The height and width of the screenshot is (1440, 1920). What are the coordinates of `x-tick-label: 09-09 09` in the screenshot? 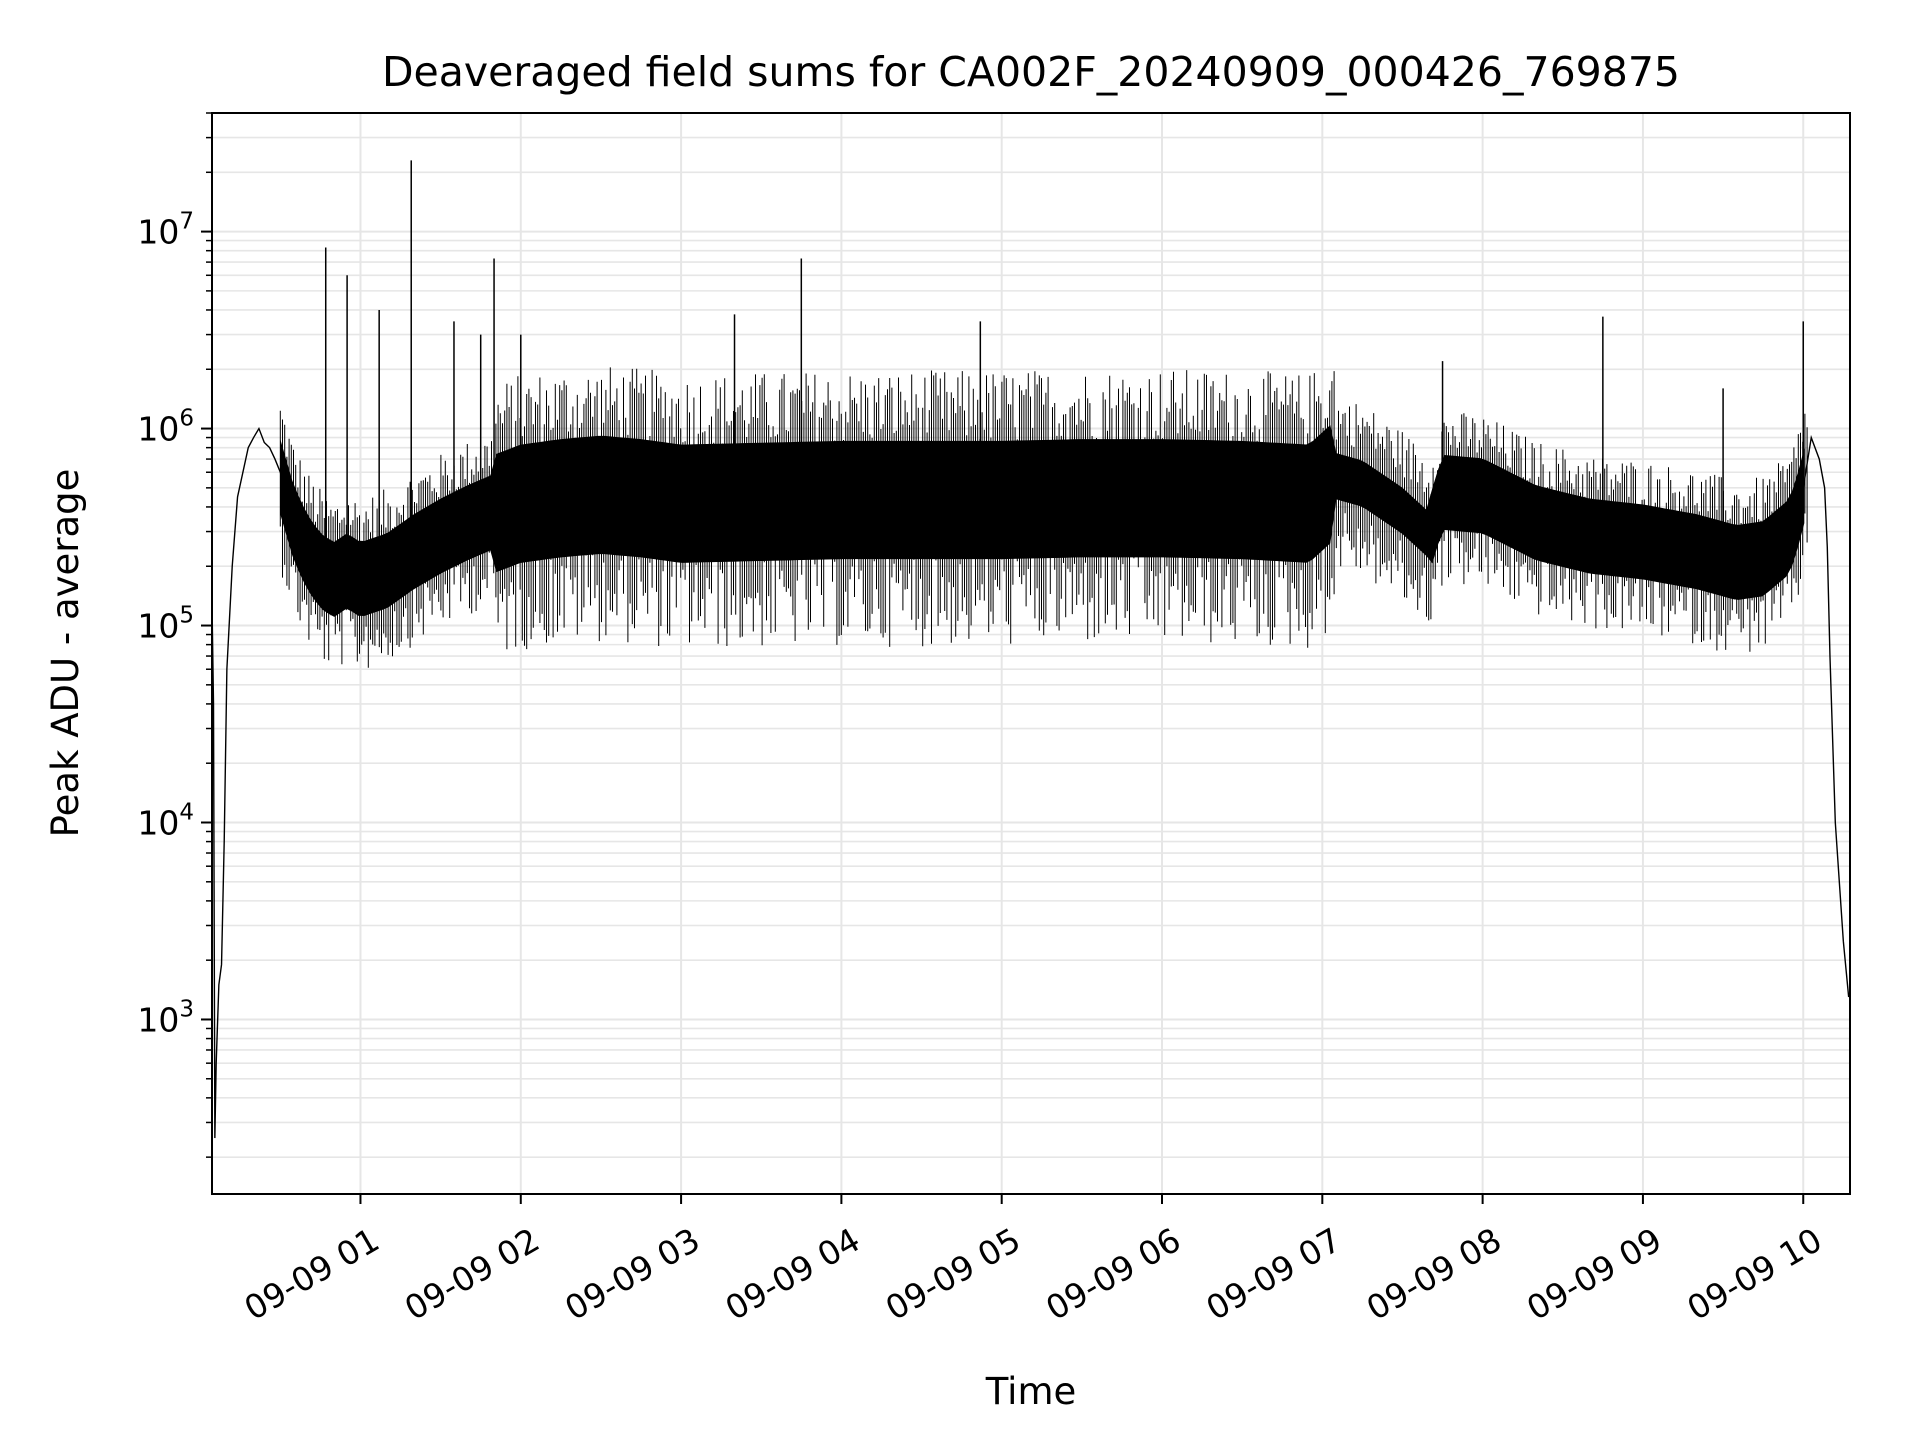 It's located at (1594, 1274).